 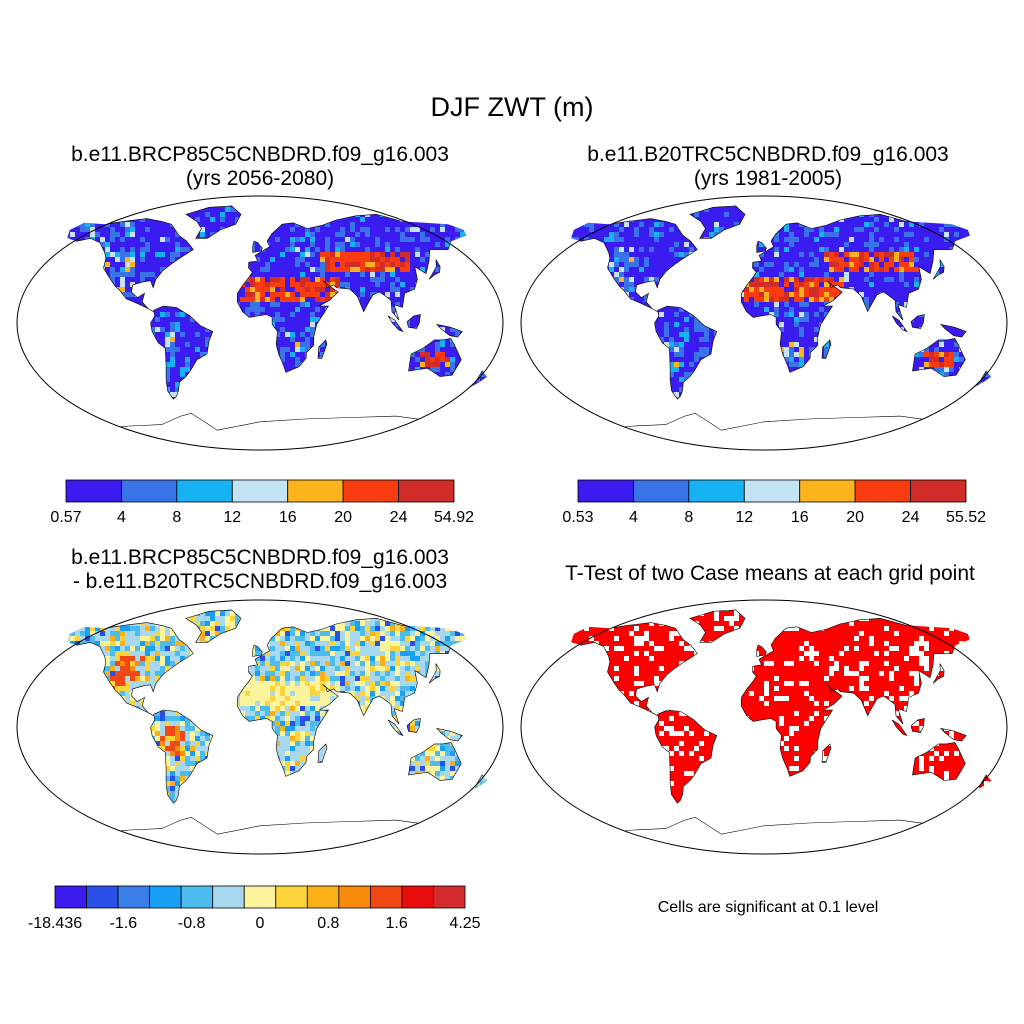 What do you see at coordinates (800, 517) in the screenshot?
I see `colorbar-label: 16` at bounding box center [800, 517].